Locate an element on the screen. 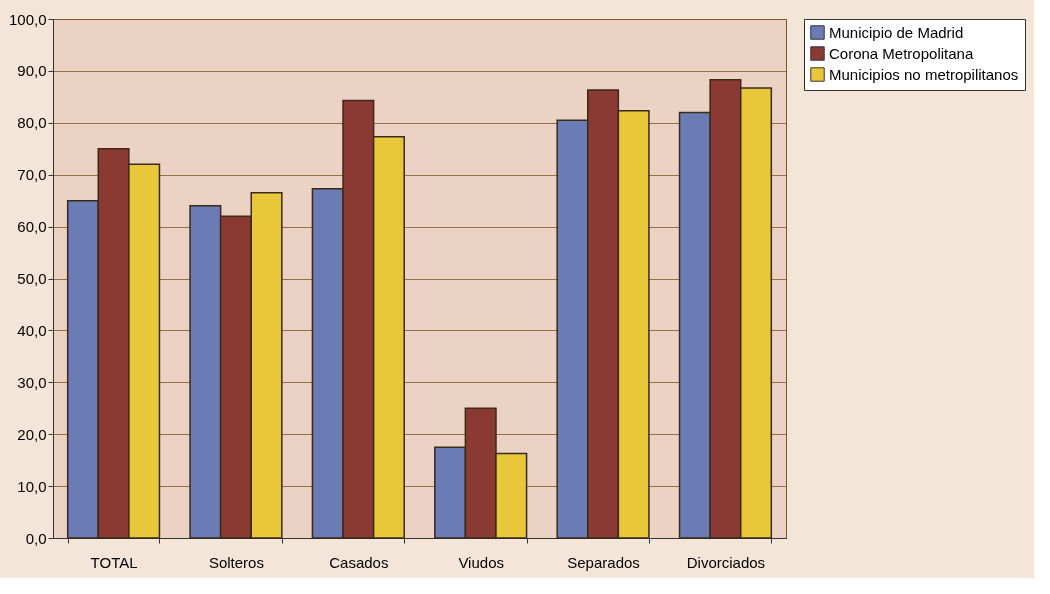 This screenshot has height=594, width=1050. y-tick-label: 30,0 is located at coordinates (32, 382).